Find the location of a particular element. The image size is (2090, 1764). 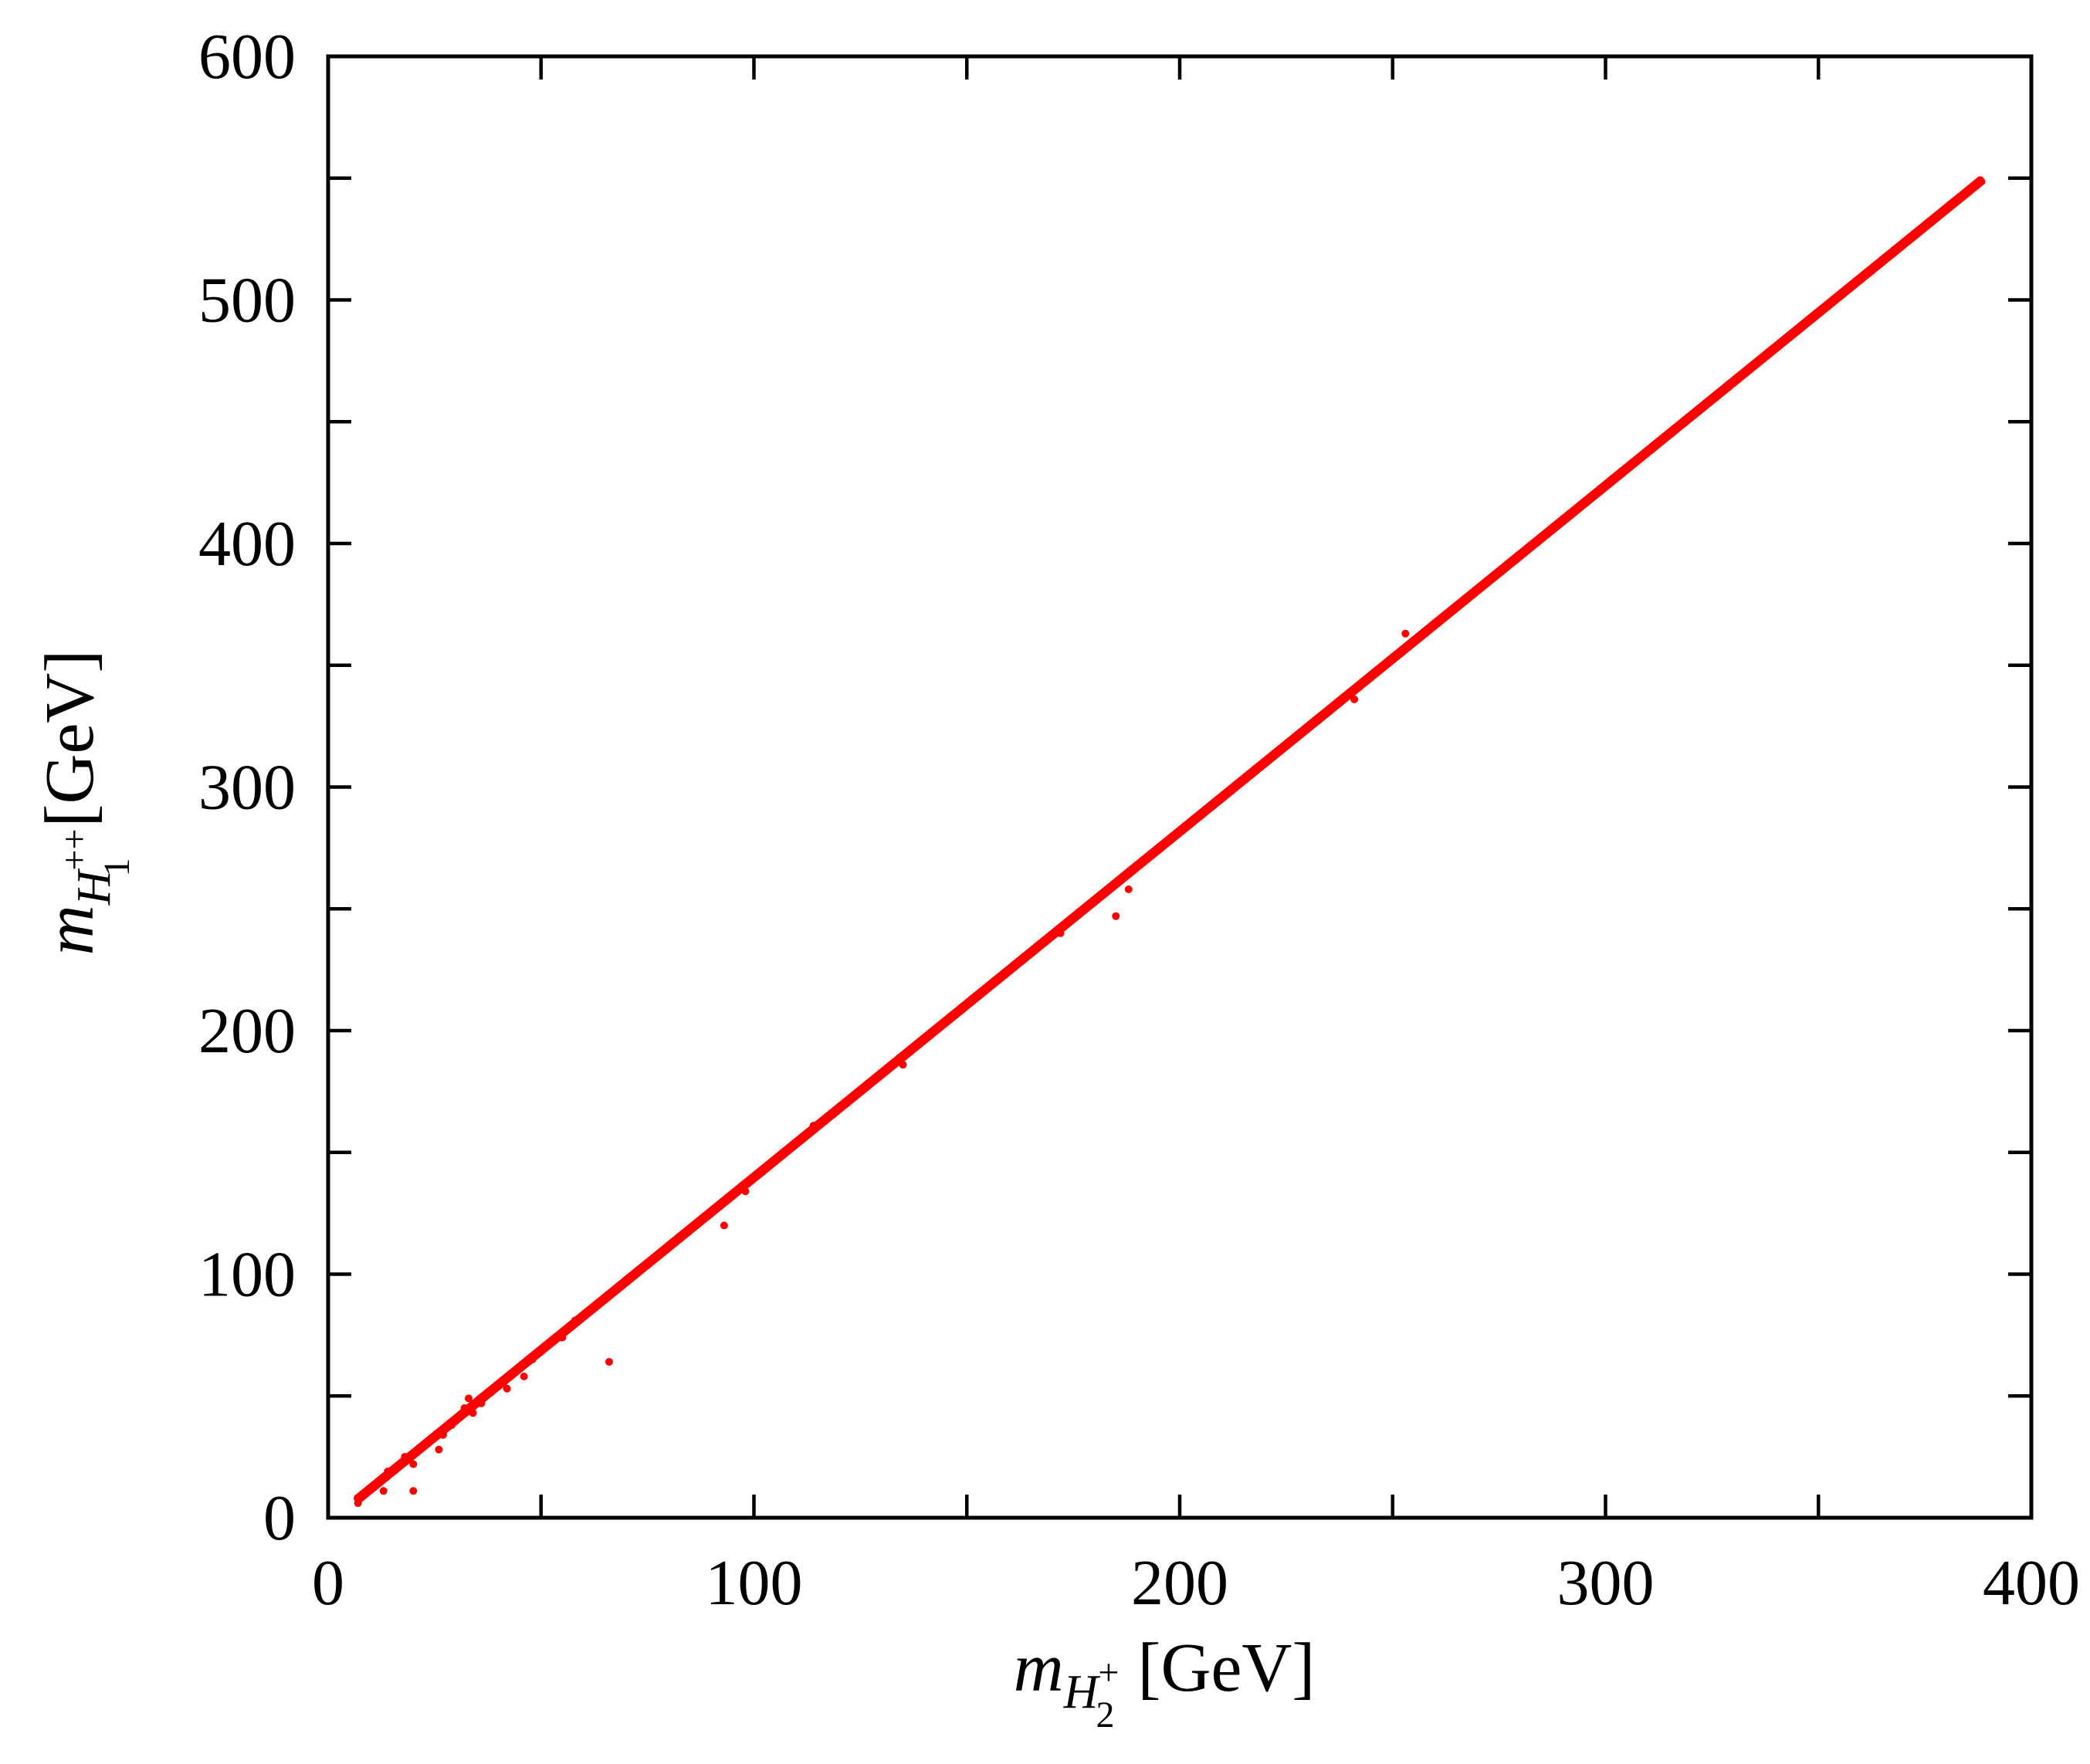

x-axis-sub-sup: + is located at coordinates (1108, 1672).